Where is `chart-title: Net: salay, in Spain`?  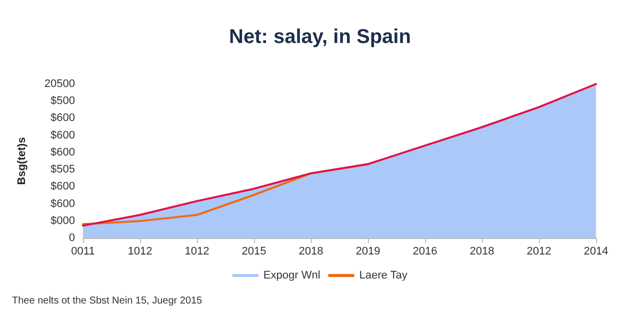 chart-title: Net: salay, in Spain is located at coordinates (320, 37).